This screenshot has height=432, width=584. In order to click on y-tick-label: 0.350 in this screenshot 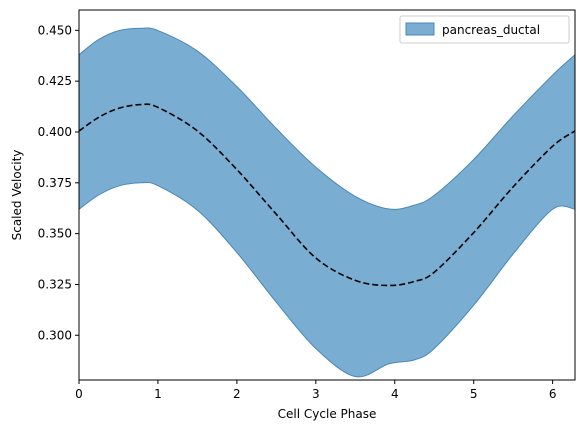, I will do `click(55, 234)`.